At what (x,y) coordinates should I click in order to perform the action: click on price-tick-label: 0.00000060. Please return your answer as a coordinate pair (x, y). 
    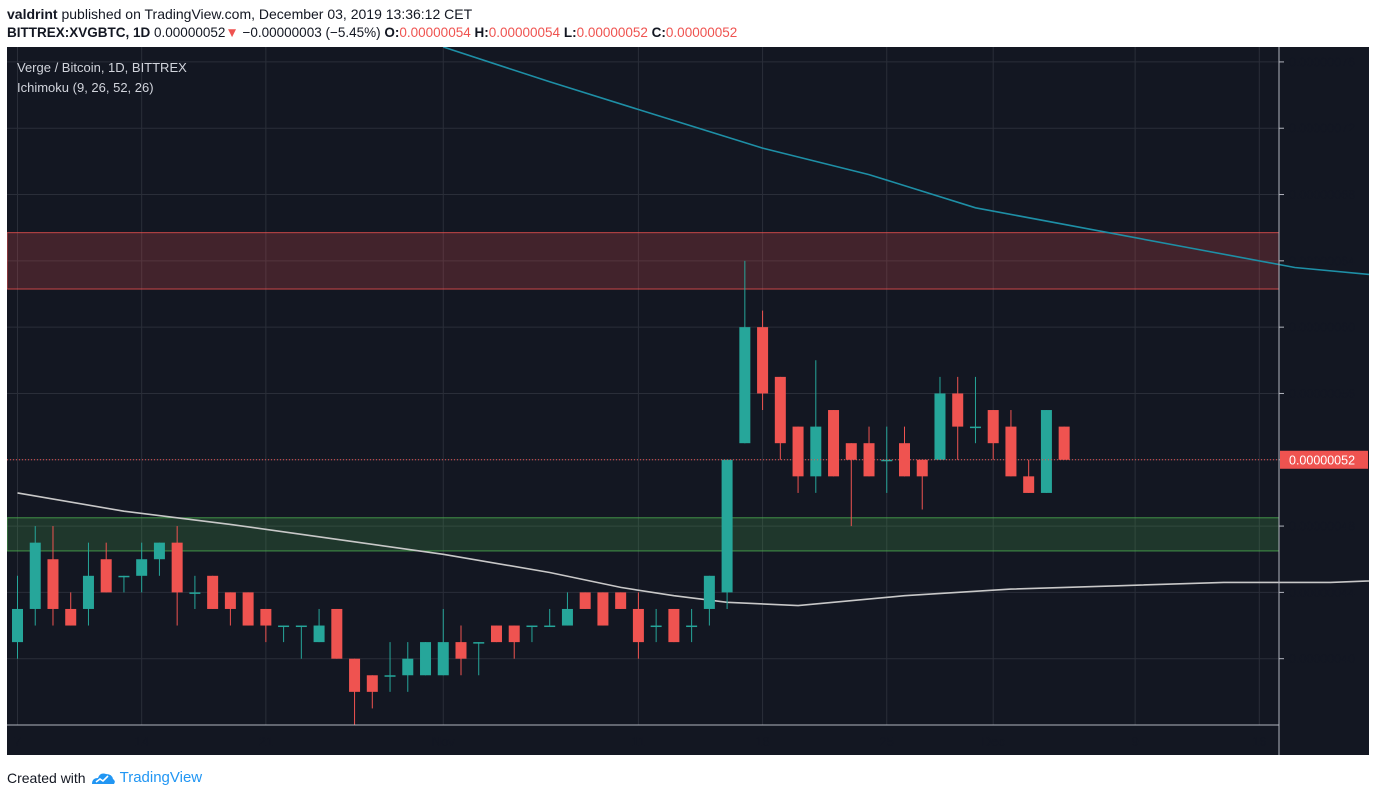
    Looking at the image, I should click on (1322, 328).